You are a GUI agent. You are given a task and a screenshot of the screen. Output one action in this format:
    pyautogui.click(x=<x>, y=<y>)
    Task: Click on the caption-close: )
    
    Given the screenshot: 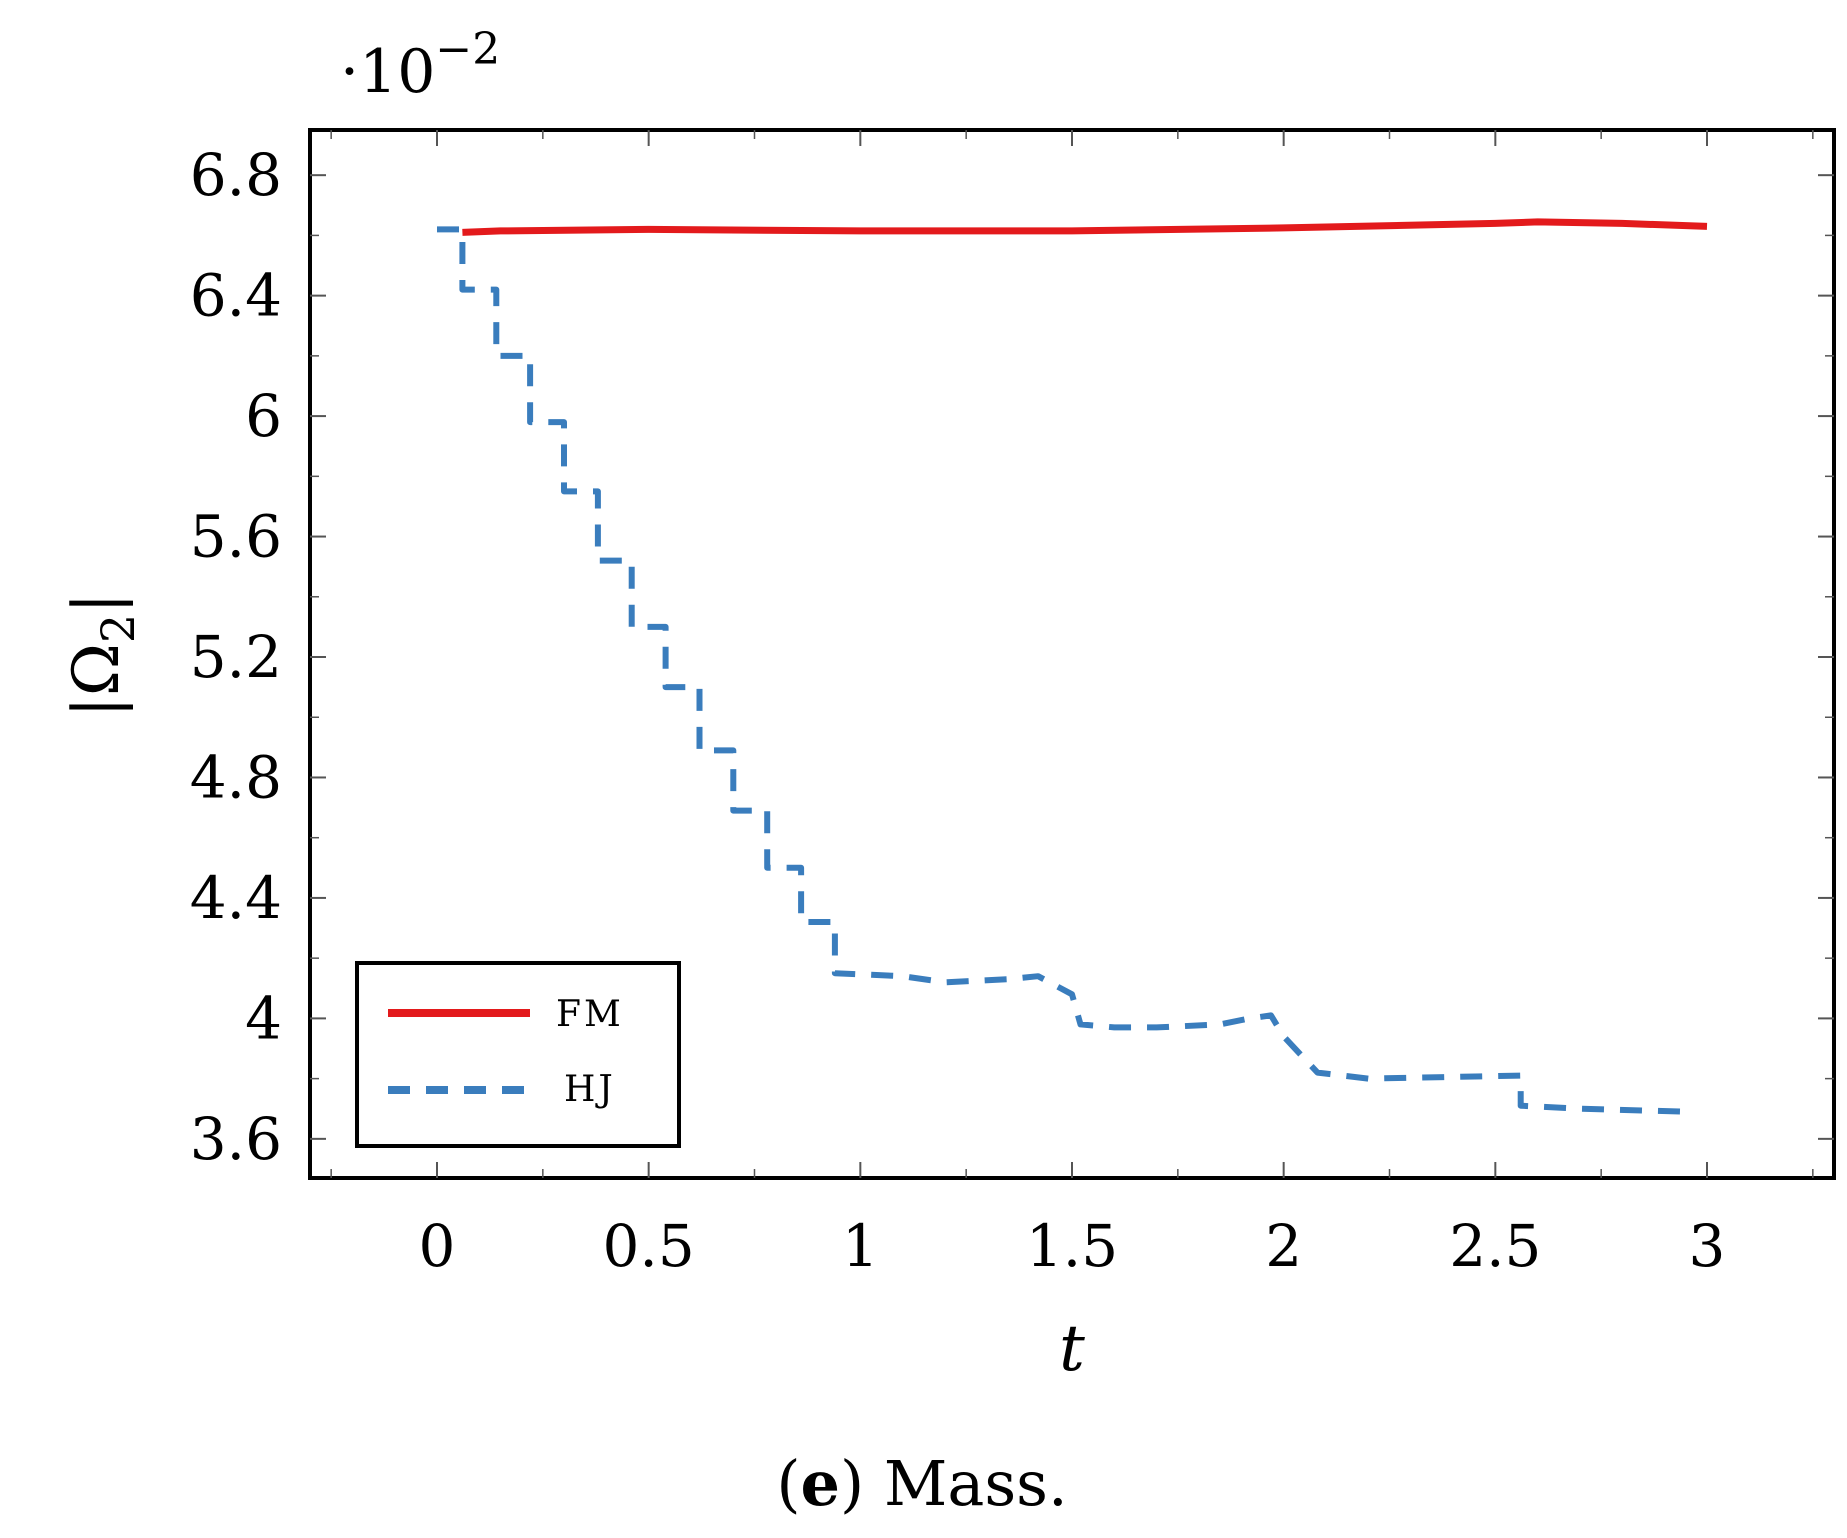 What is the action you would take?
    pyautogui.click(x=852, y=1483)
    